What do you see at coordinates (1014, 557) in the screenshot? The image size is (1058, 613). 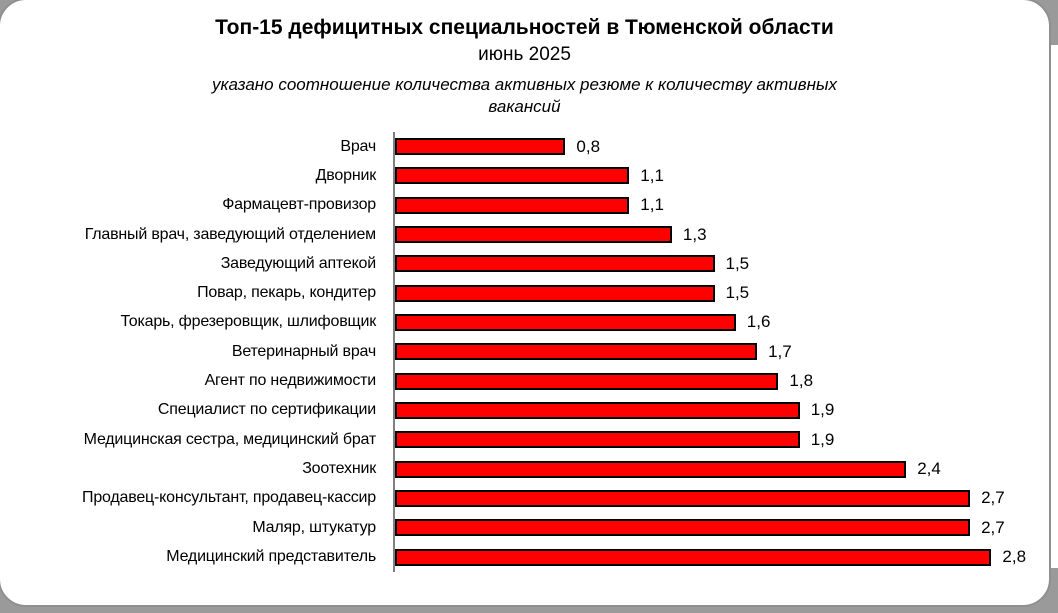 I see `value-label: 2,8` at bounding box center [1014, 557].